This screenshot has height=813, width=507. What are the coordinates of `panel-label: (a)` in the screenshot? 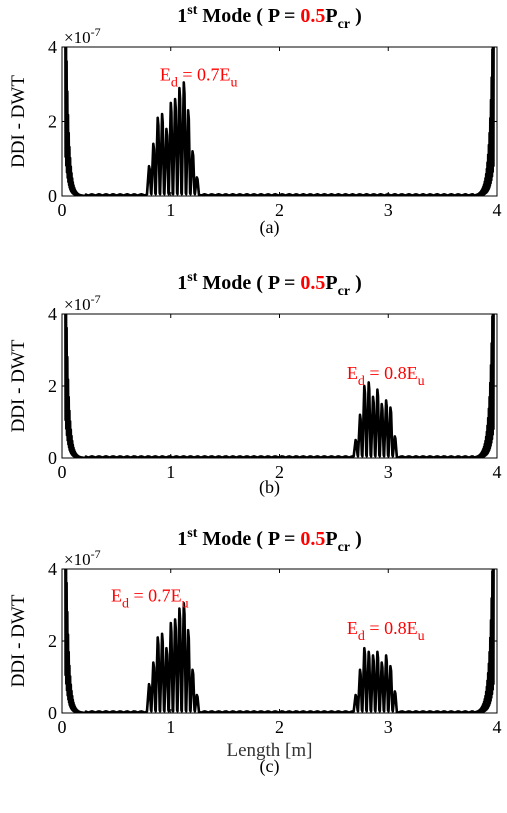 It's located at (270, 227).